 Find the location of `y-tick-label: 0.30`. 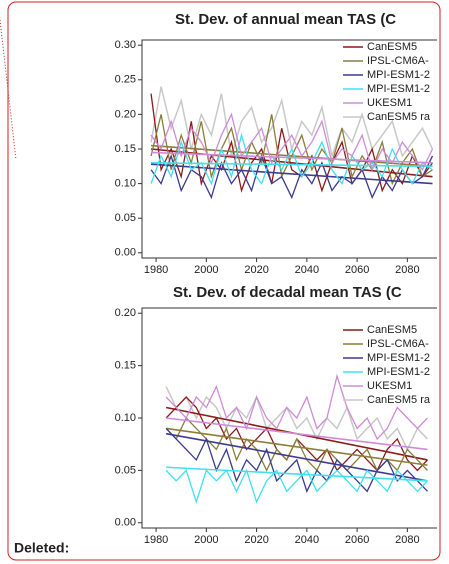

y-tick-label: 0.30 is located at coordinates (125, 45).